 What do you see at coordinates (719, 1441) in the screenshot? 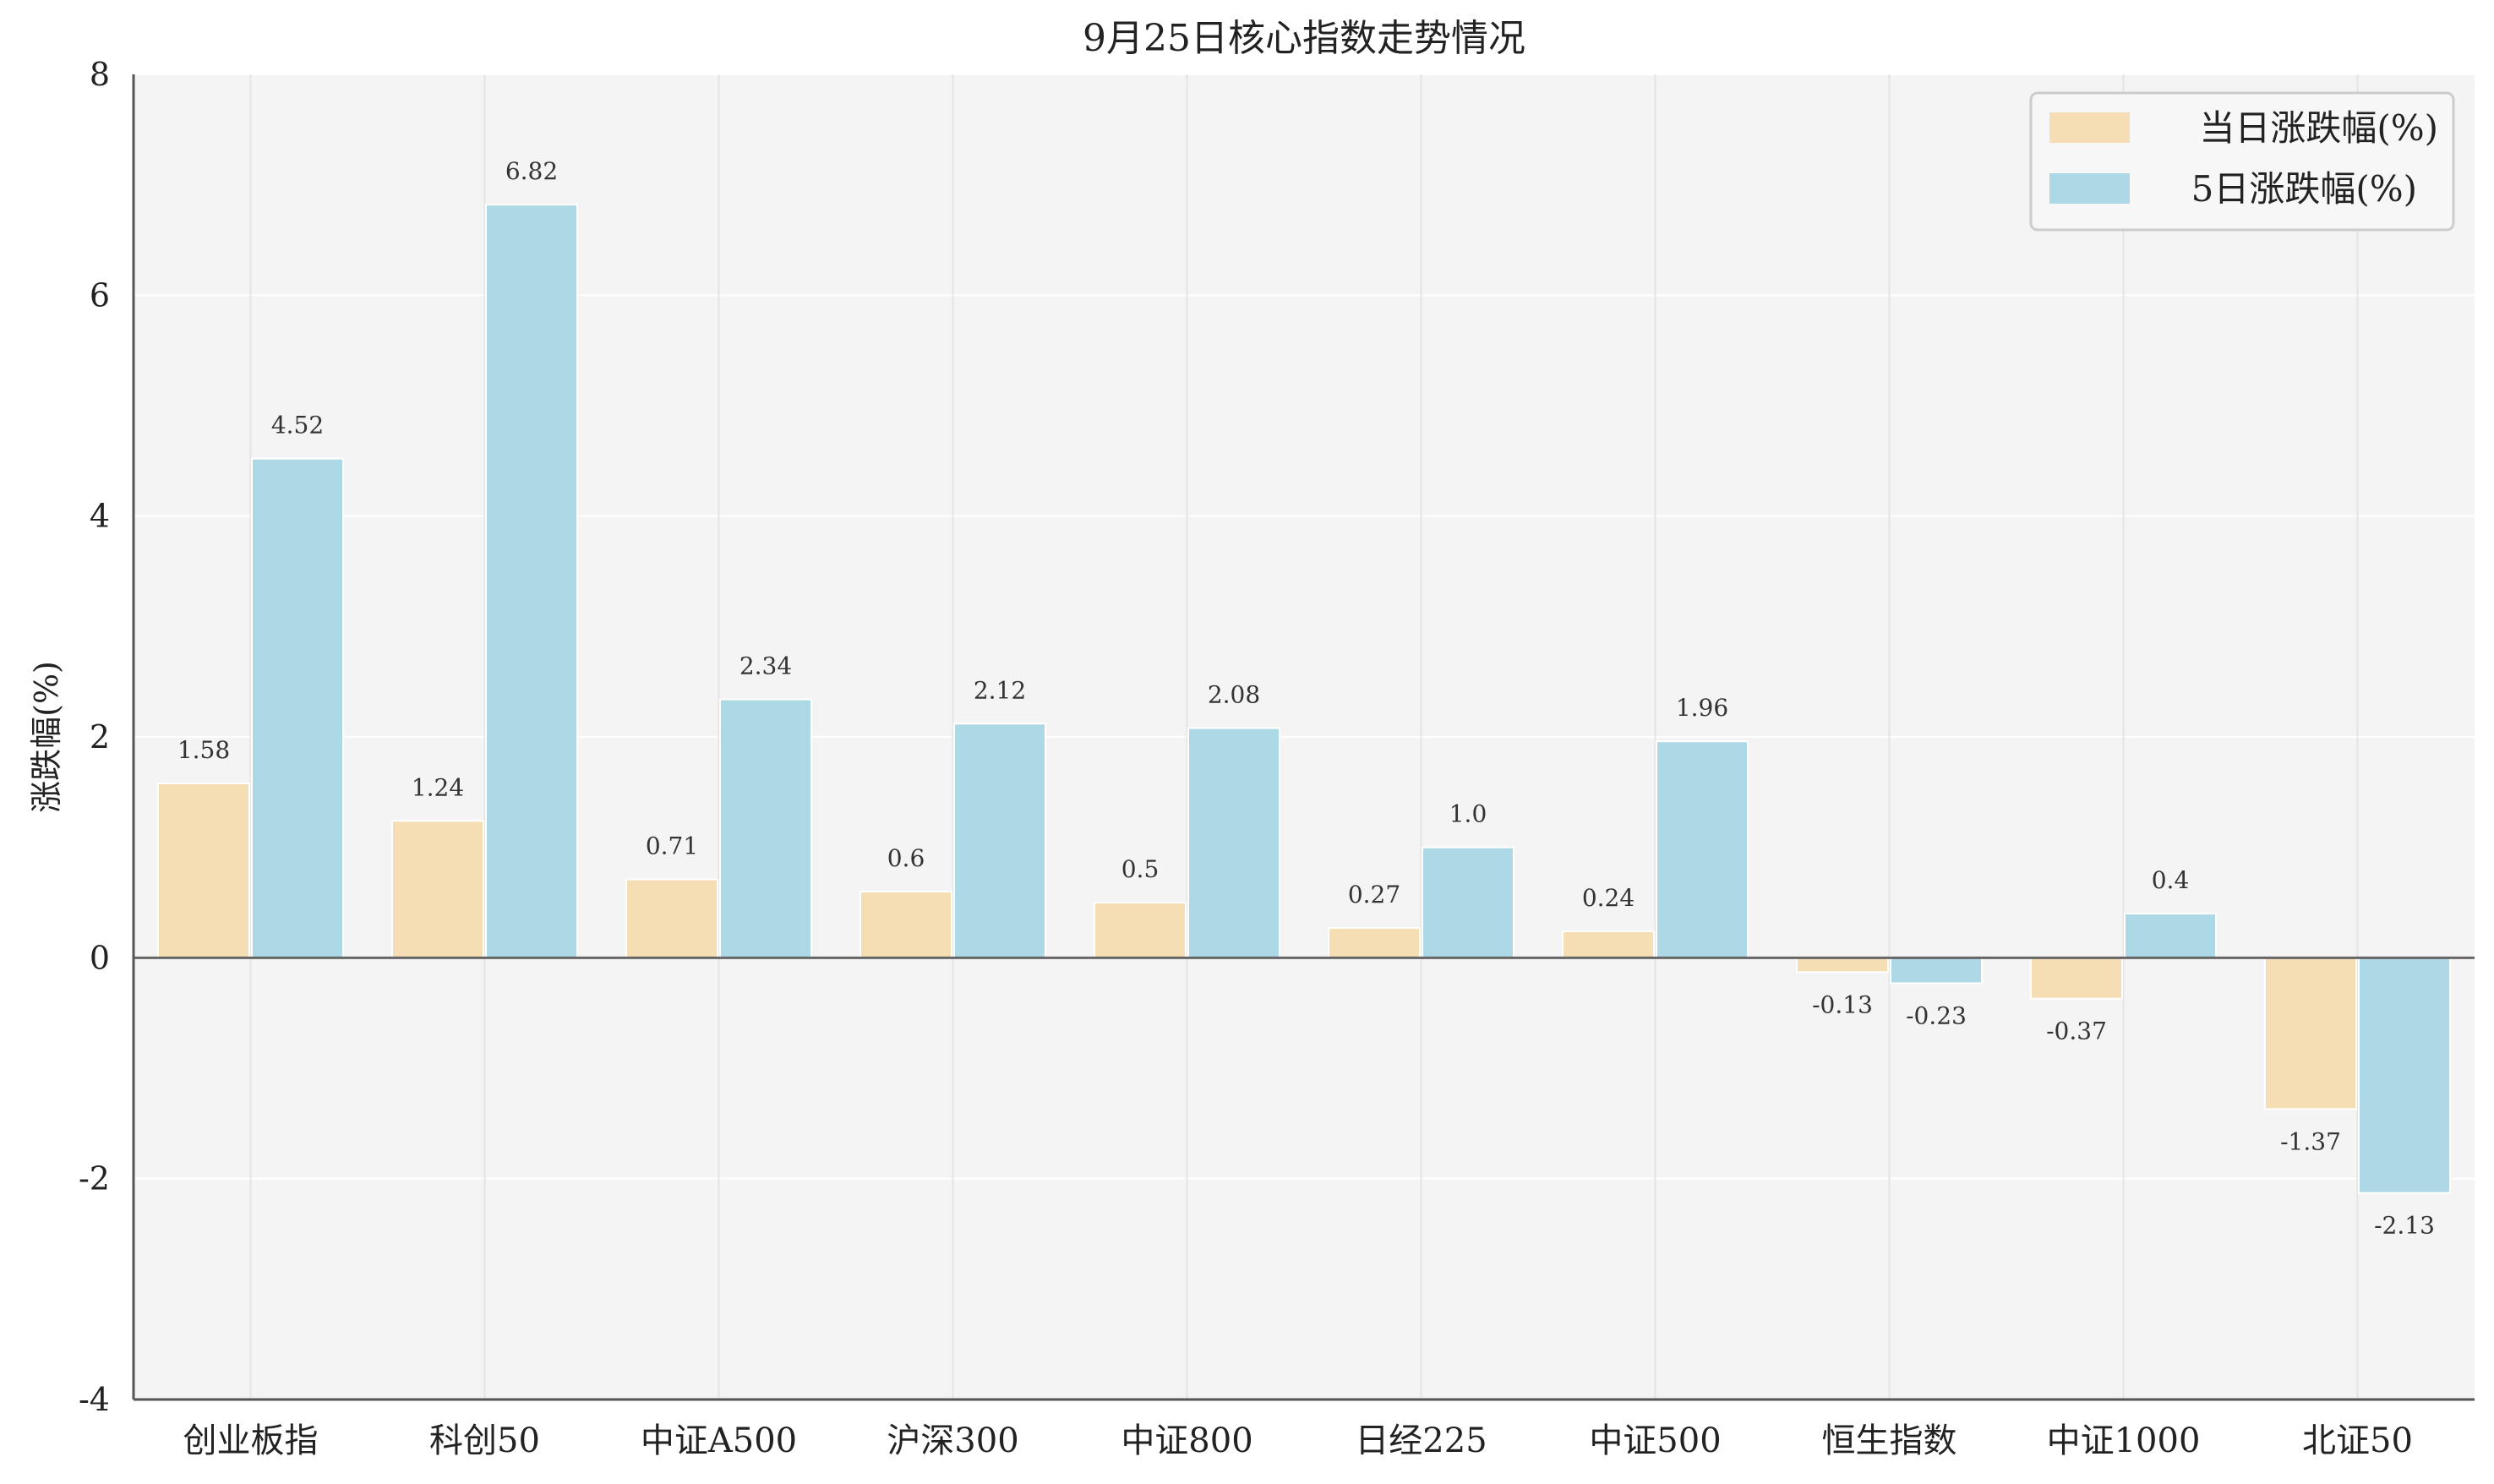
I see `x-category-label: 中证A500` at bounding box center [719, 1441].